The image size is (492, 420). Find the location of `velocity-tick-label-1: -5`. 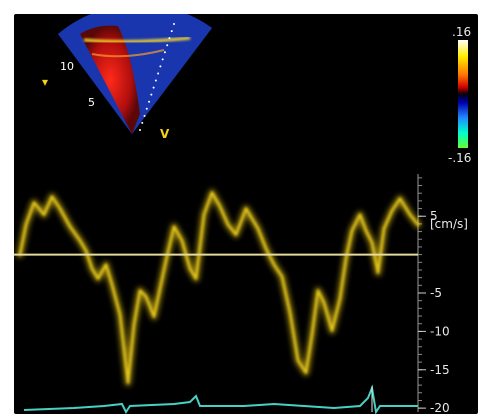

velocity-tick-label-1: -5 is located at coordinates (436, 293).